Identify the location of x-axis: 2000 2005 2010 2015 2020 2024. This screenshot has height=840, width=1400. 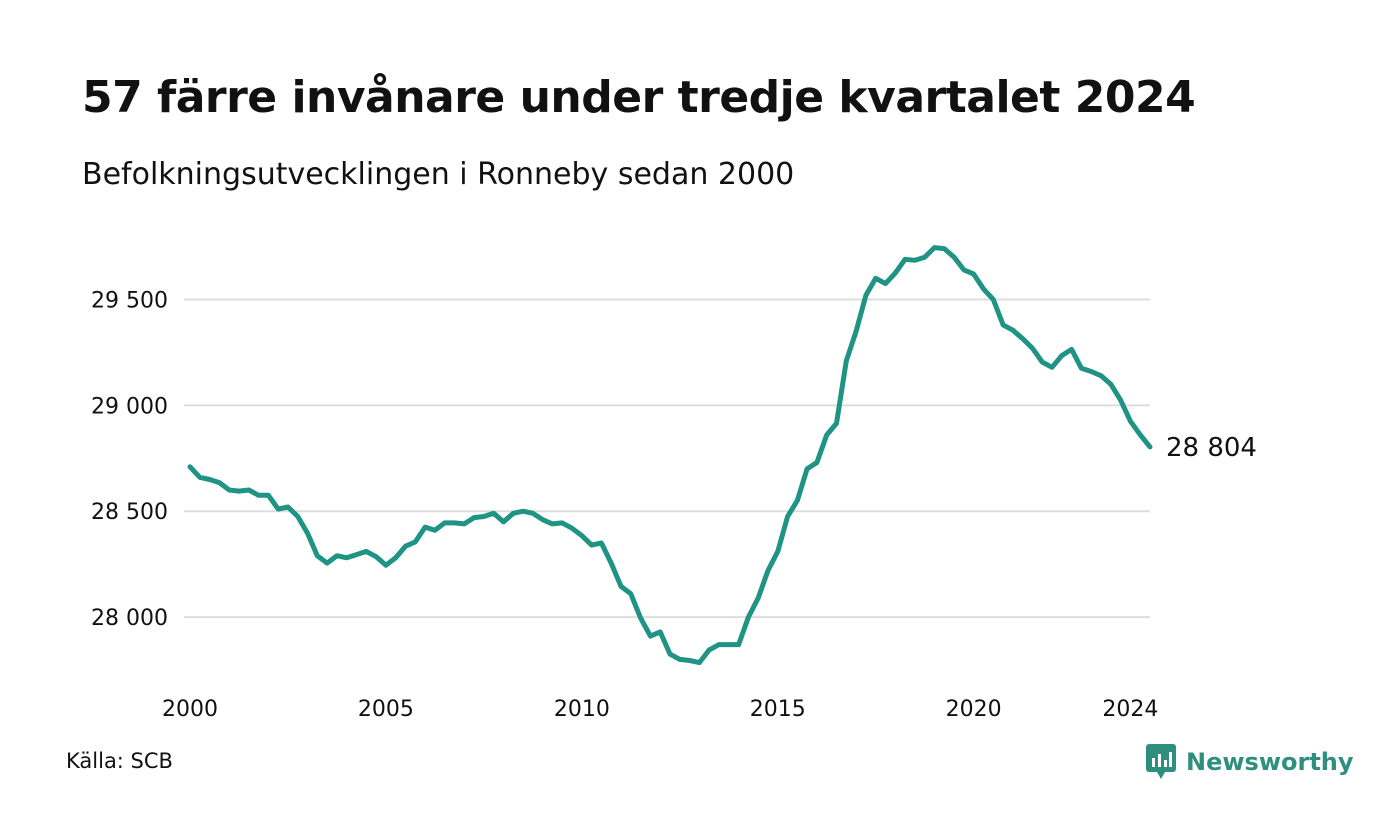
(660, 709).